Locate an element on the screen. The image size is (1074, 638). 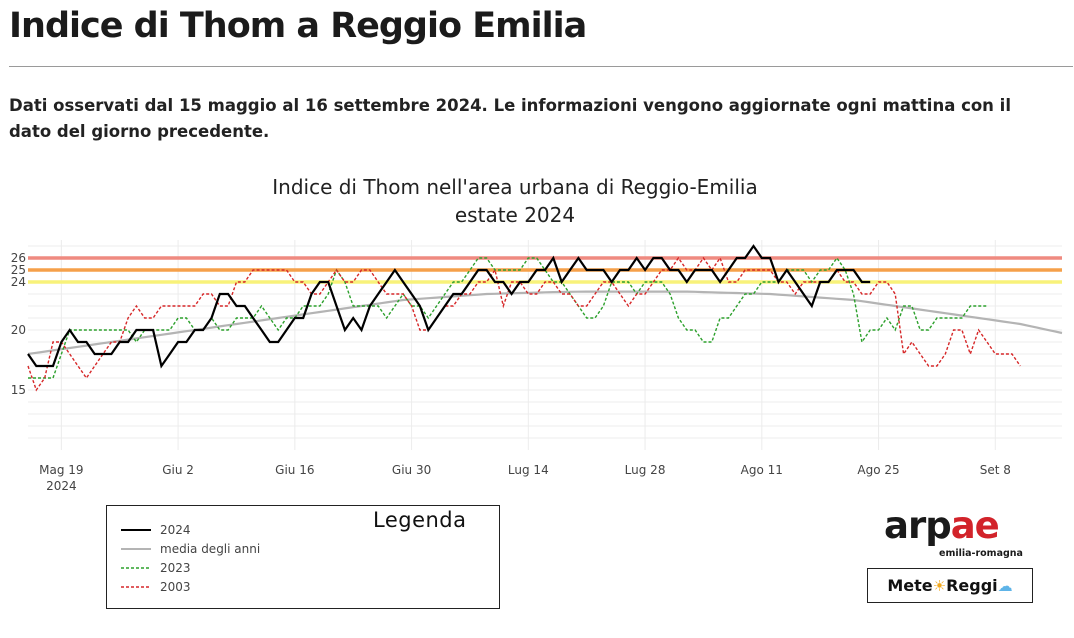
meteo-text-1: Mete is located at coordinates (910, 585).